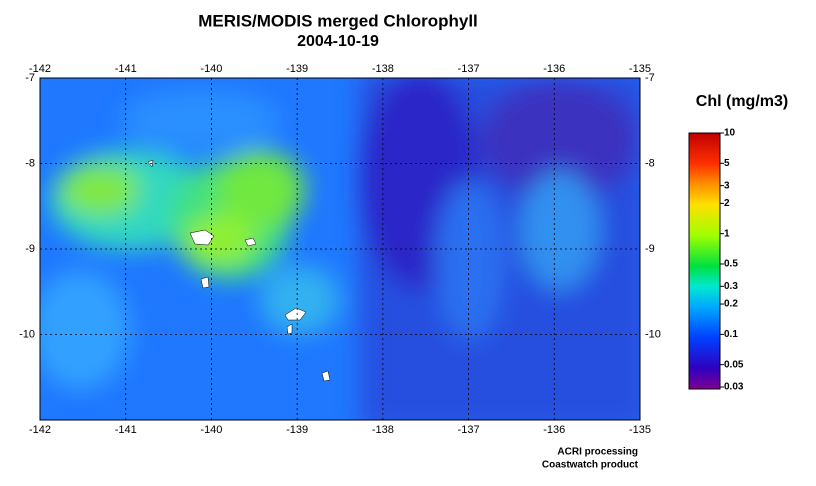 The width and height of the screenshot is (816, 486). I want to click on colorbar-label: 10, so click(730, 133).